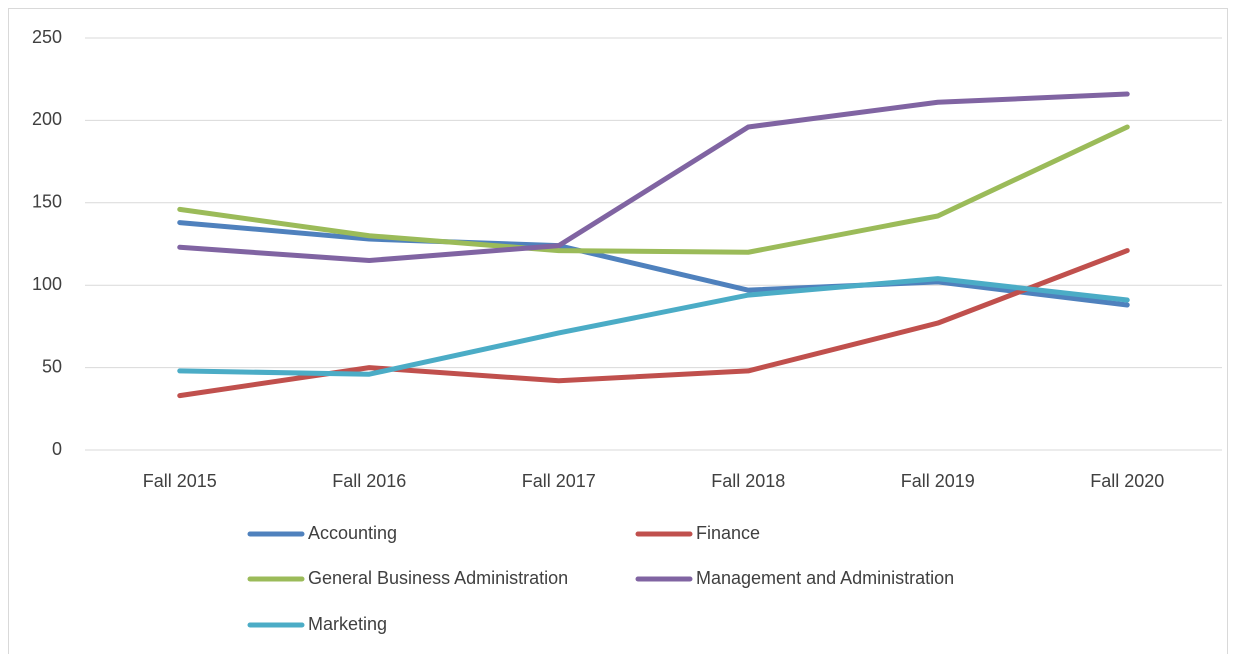 This screenshot has height=654, width=1235. I want to click on legend-label: Management and Administration, so click(825, 578).